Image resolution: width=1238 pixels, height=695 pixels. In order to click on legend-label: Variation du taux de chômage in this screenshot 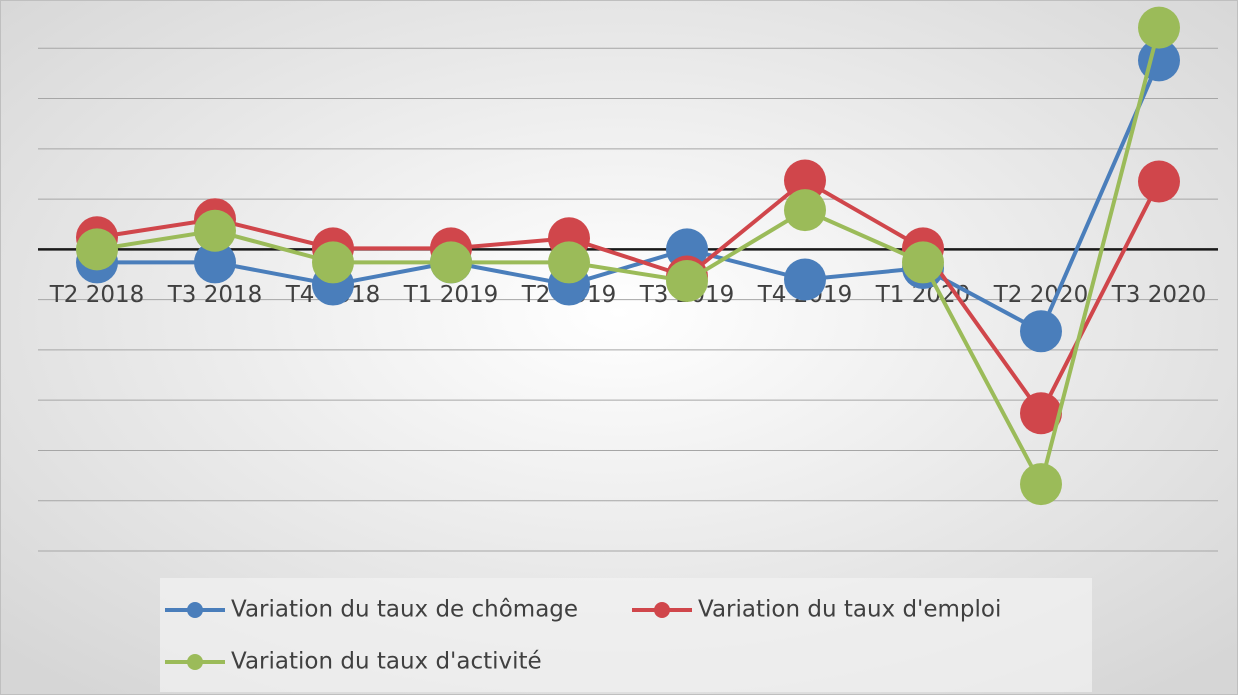, I will do `click(404, 610)`.